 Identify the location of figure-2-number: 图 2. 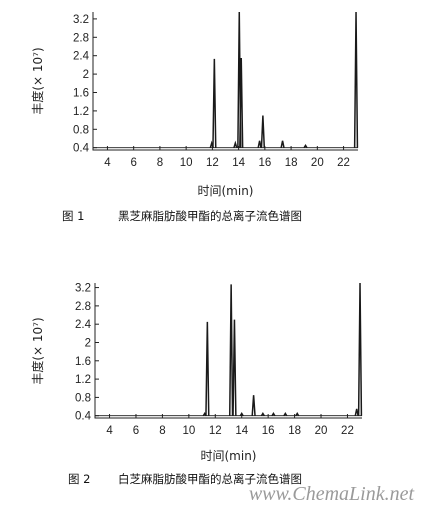
(79, 479).